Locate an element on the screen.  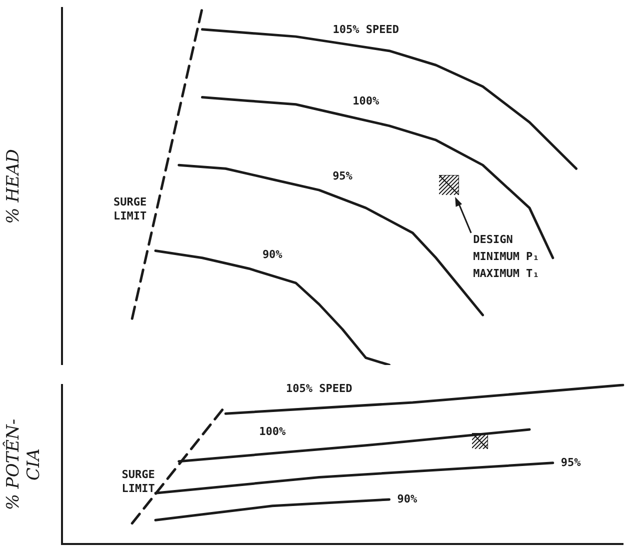
y-axis-title: % HEAD is located at coordinates (14, 186).